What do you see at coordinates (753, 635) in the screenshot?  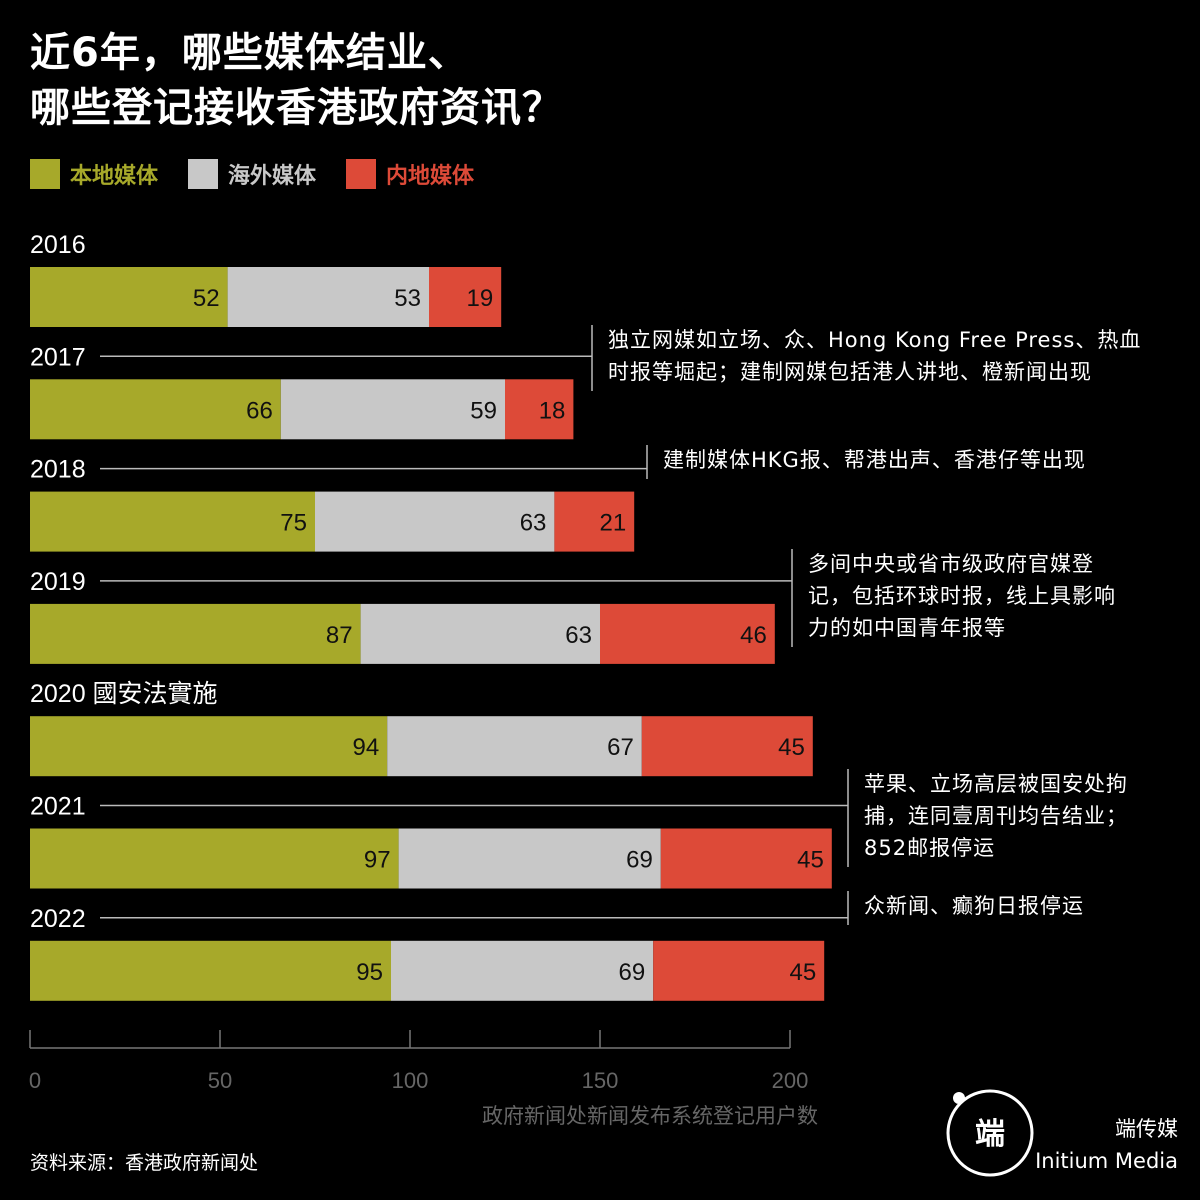 I see `data-label-2019-s2: 46` at bounding box center [753, 635].